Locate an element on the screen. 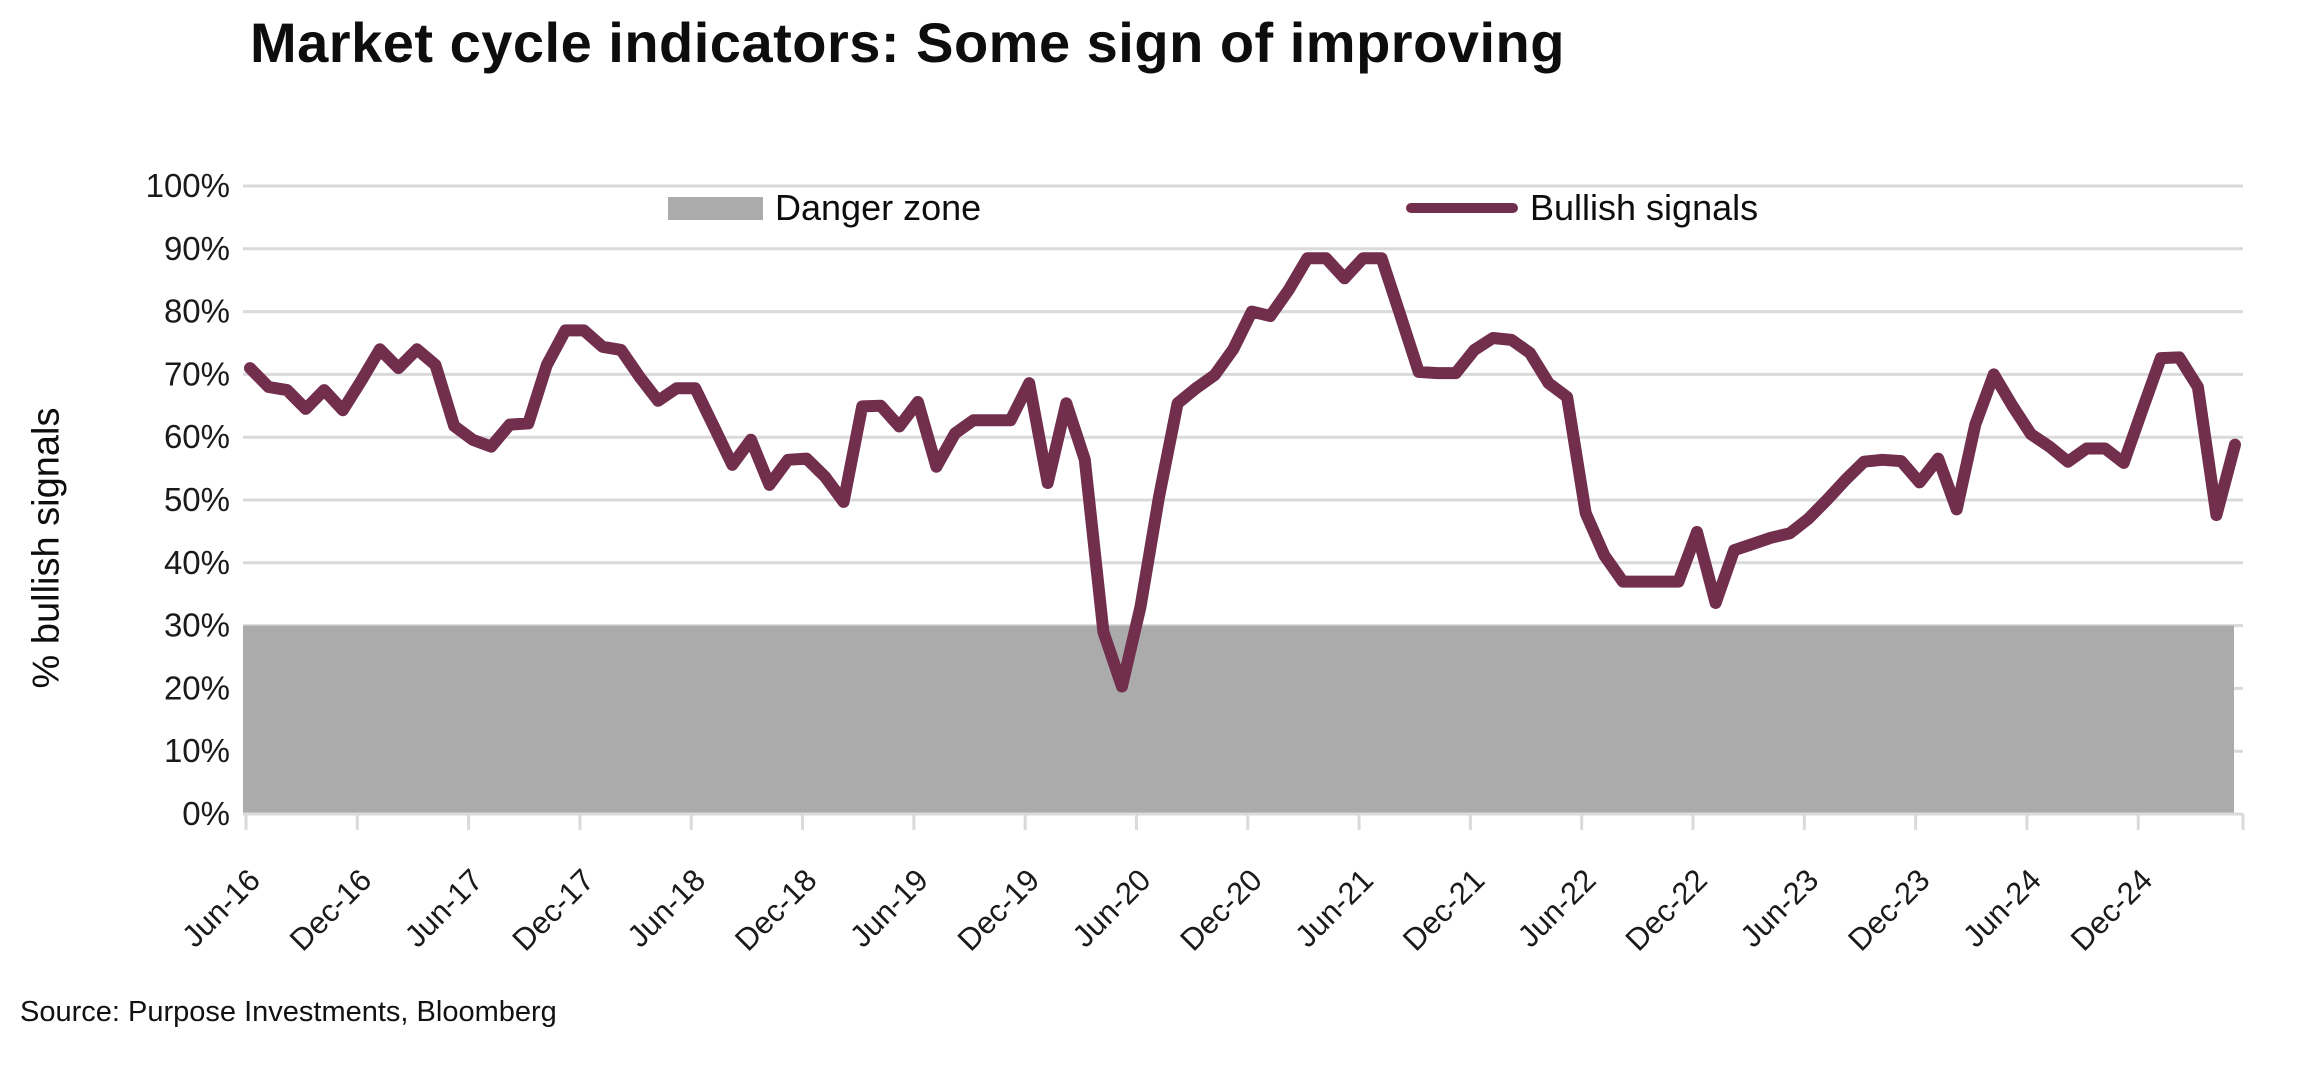 The height and width of the screenshot is (1068, 2318). x-tick-label: Jun-24 is located at coordinates (2002, 908).